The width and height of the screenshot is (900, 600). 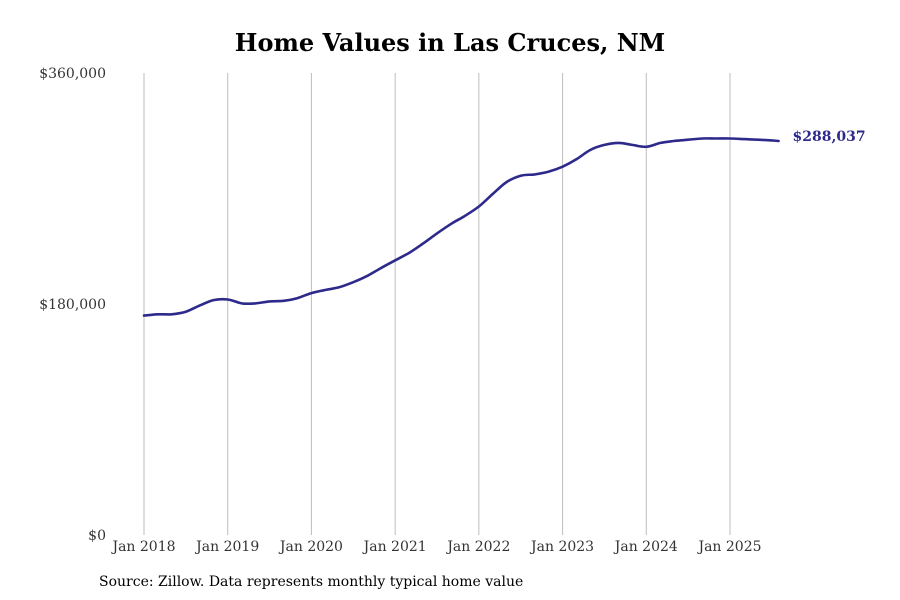 I want to click on y-tick-label: $0, so click(x=97, y=536).